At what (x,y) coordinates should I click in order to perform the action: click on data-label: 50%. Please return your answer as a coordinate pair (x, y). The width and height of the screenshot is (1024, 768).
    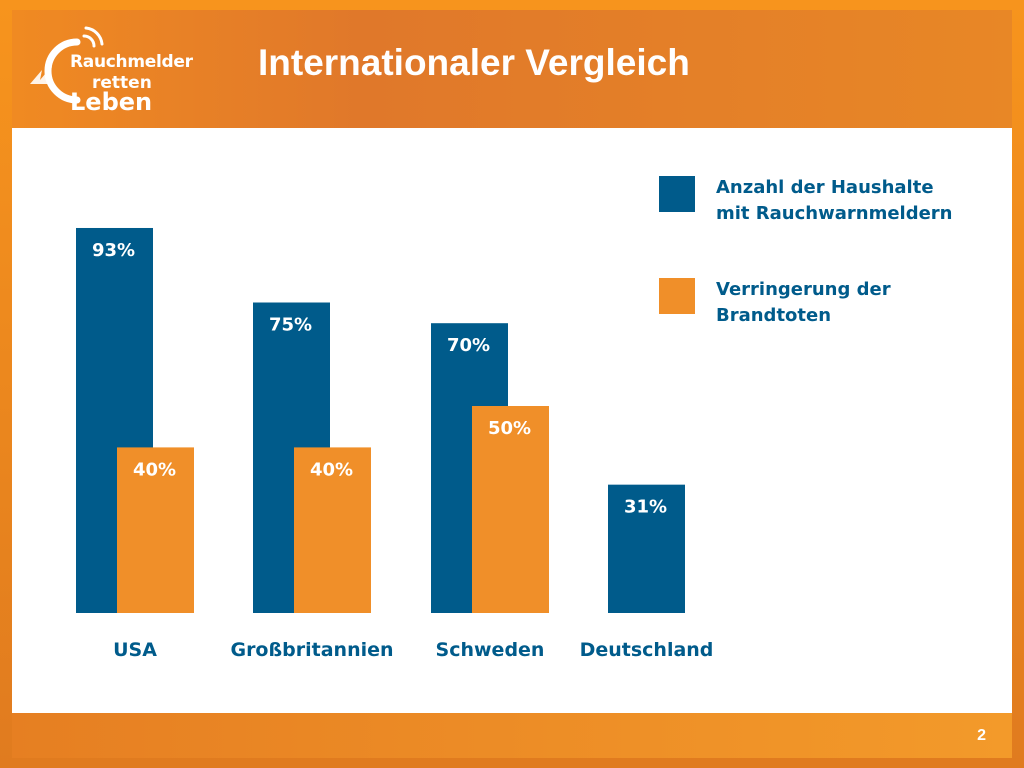
    Looking at the image, I should click on (509, 428).